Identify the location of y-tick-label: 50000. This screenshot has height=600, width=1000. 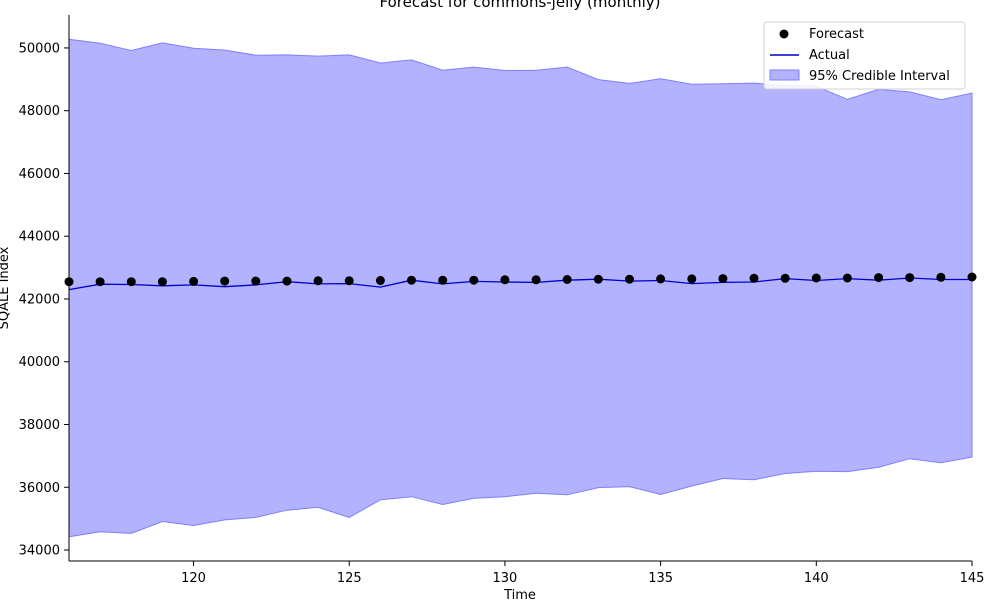
(39, 48).